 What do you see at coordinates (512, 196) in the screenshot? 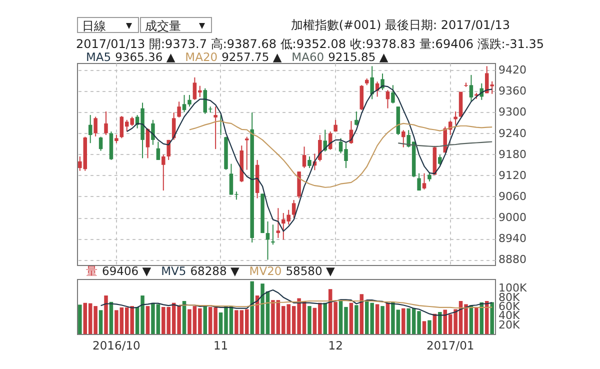
I see `y-tick-label: 9060` at bounding box center [512, 196].